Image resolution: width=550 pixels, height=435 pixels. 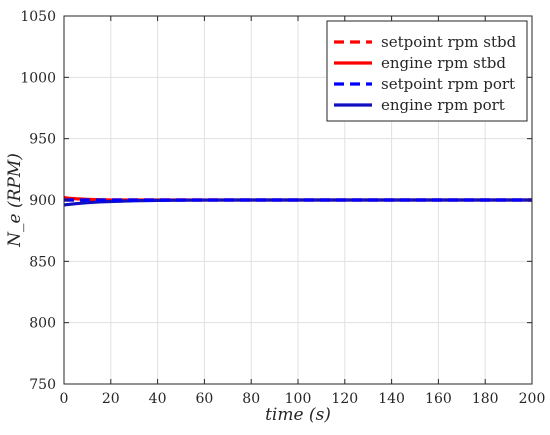 What do you see at coordinates (15, 200) in the screenshot?
I see `y-axis-label: N_e (RPM)` at bounding box center [15, 200].